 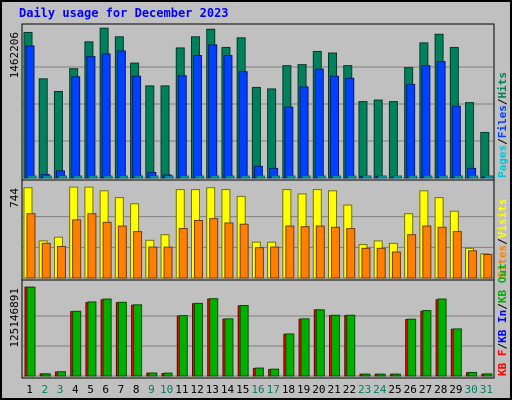 I want to click on kbytes-side-legend: KB F/KB In/KB Out, so click(x=502, y=319).